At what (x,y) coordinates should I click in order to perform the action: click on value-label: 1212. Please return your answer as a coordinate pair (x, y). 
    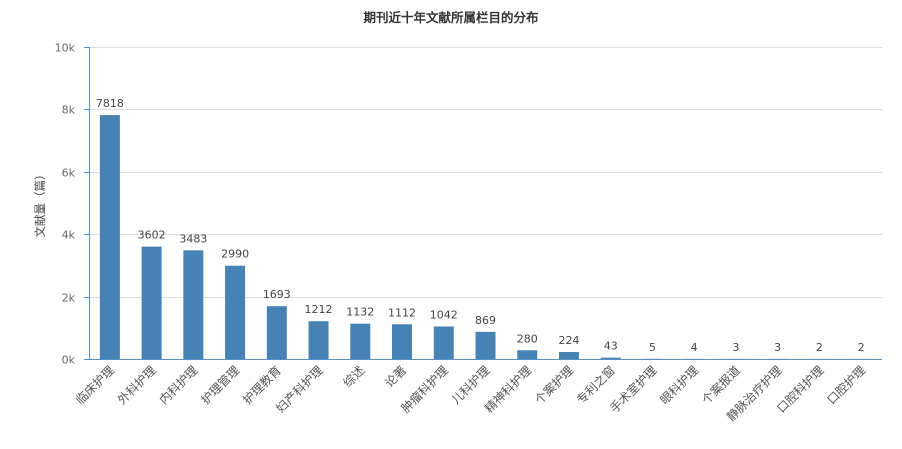
    Looking at the image, I should click on (319, 309).